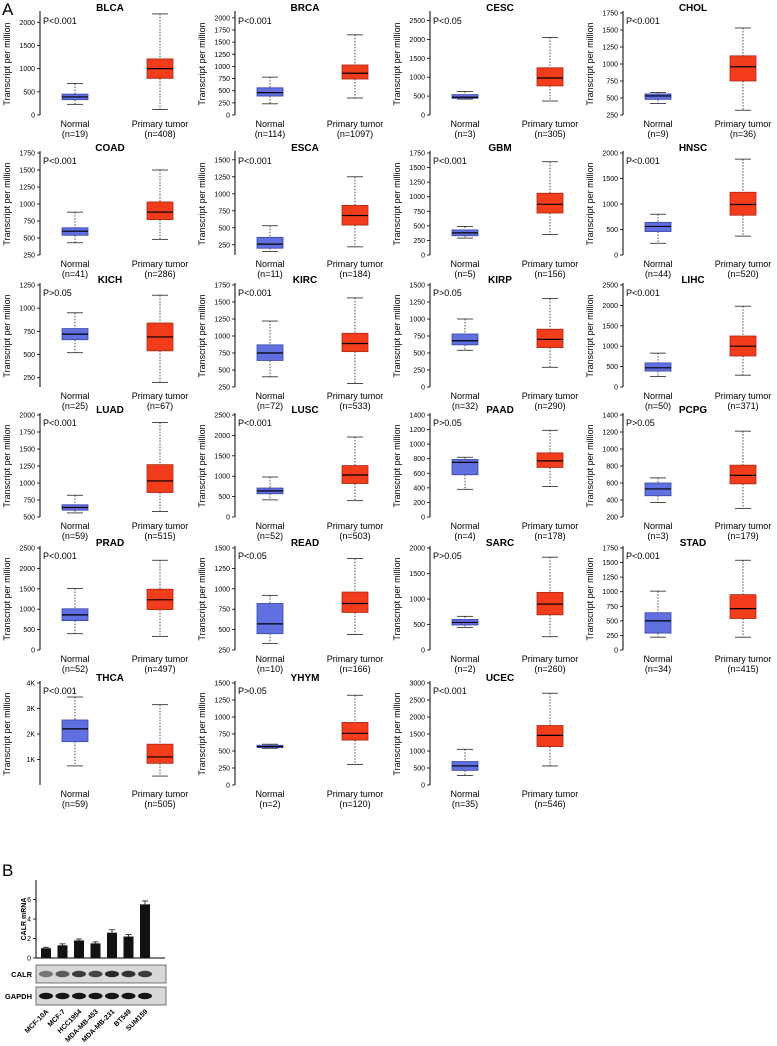 The image size is (777, 1046). I want to click on panel-title: ESCA, so click(305, 148).